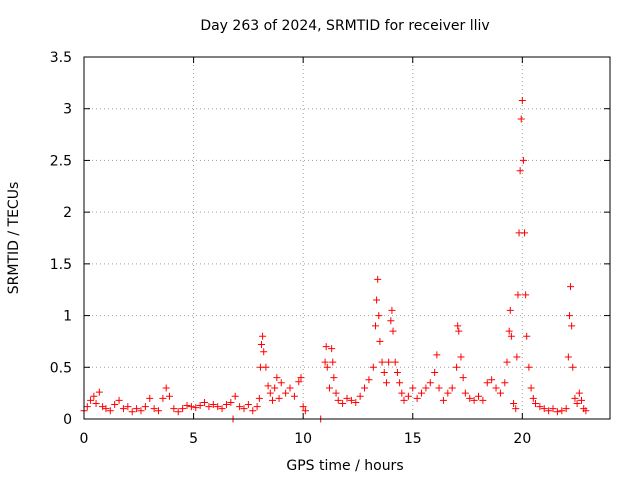 Image resolution: width=640 pixels, height=480 pixels. Describe the element at coordinates (413, 439) in the screenshot. I see `x-tick-label: 15` at that location.